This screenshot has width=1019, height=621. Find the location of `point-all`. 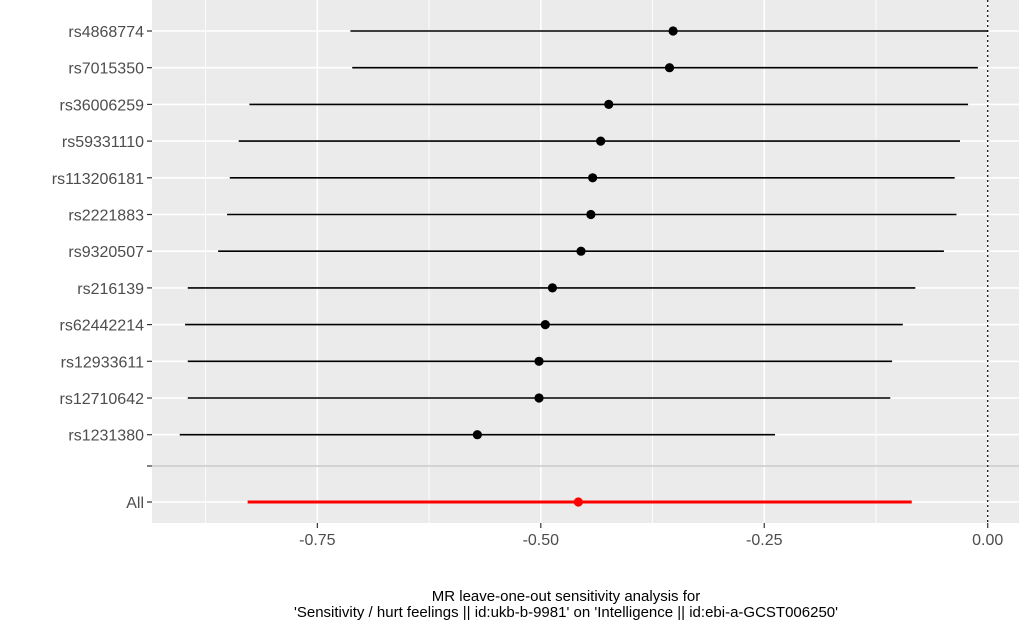

point-all is located at coordinates (578, 502).